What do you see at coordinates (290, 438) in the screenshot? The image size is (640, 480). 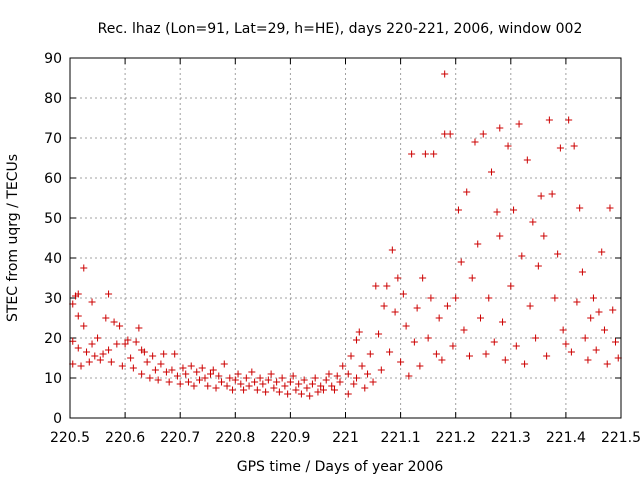 I see `x-tick-label: 220.9` at bounding box center [290, 438].